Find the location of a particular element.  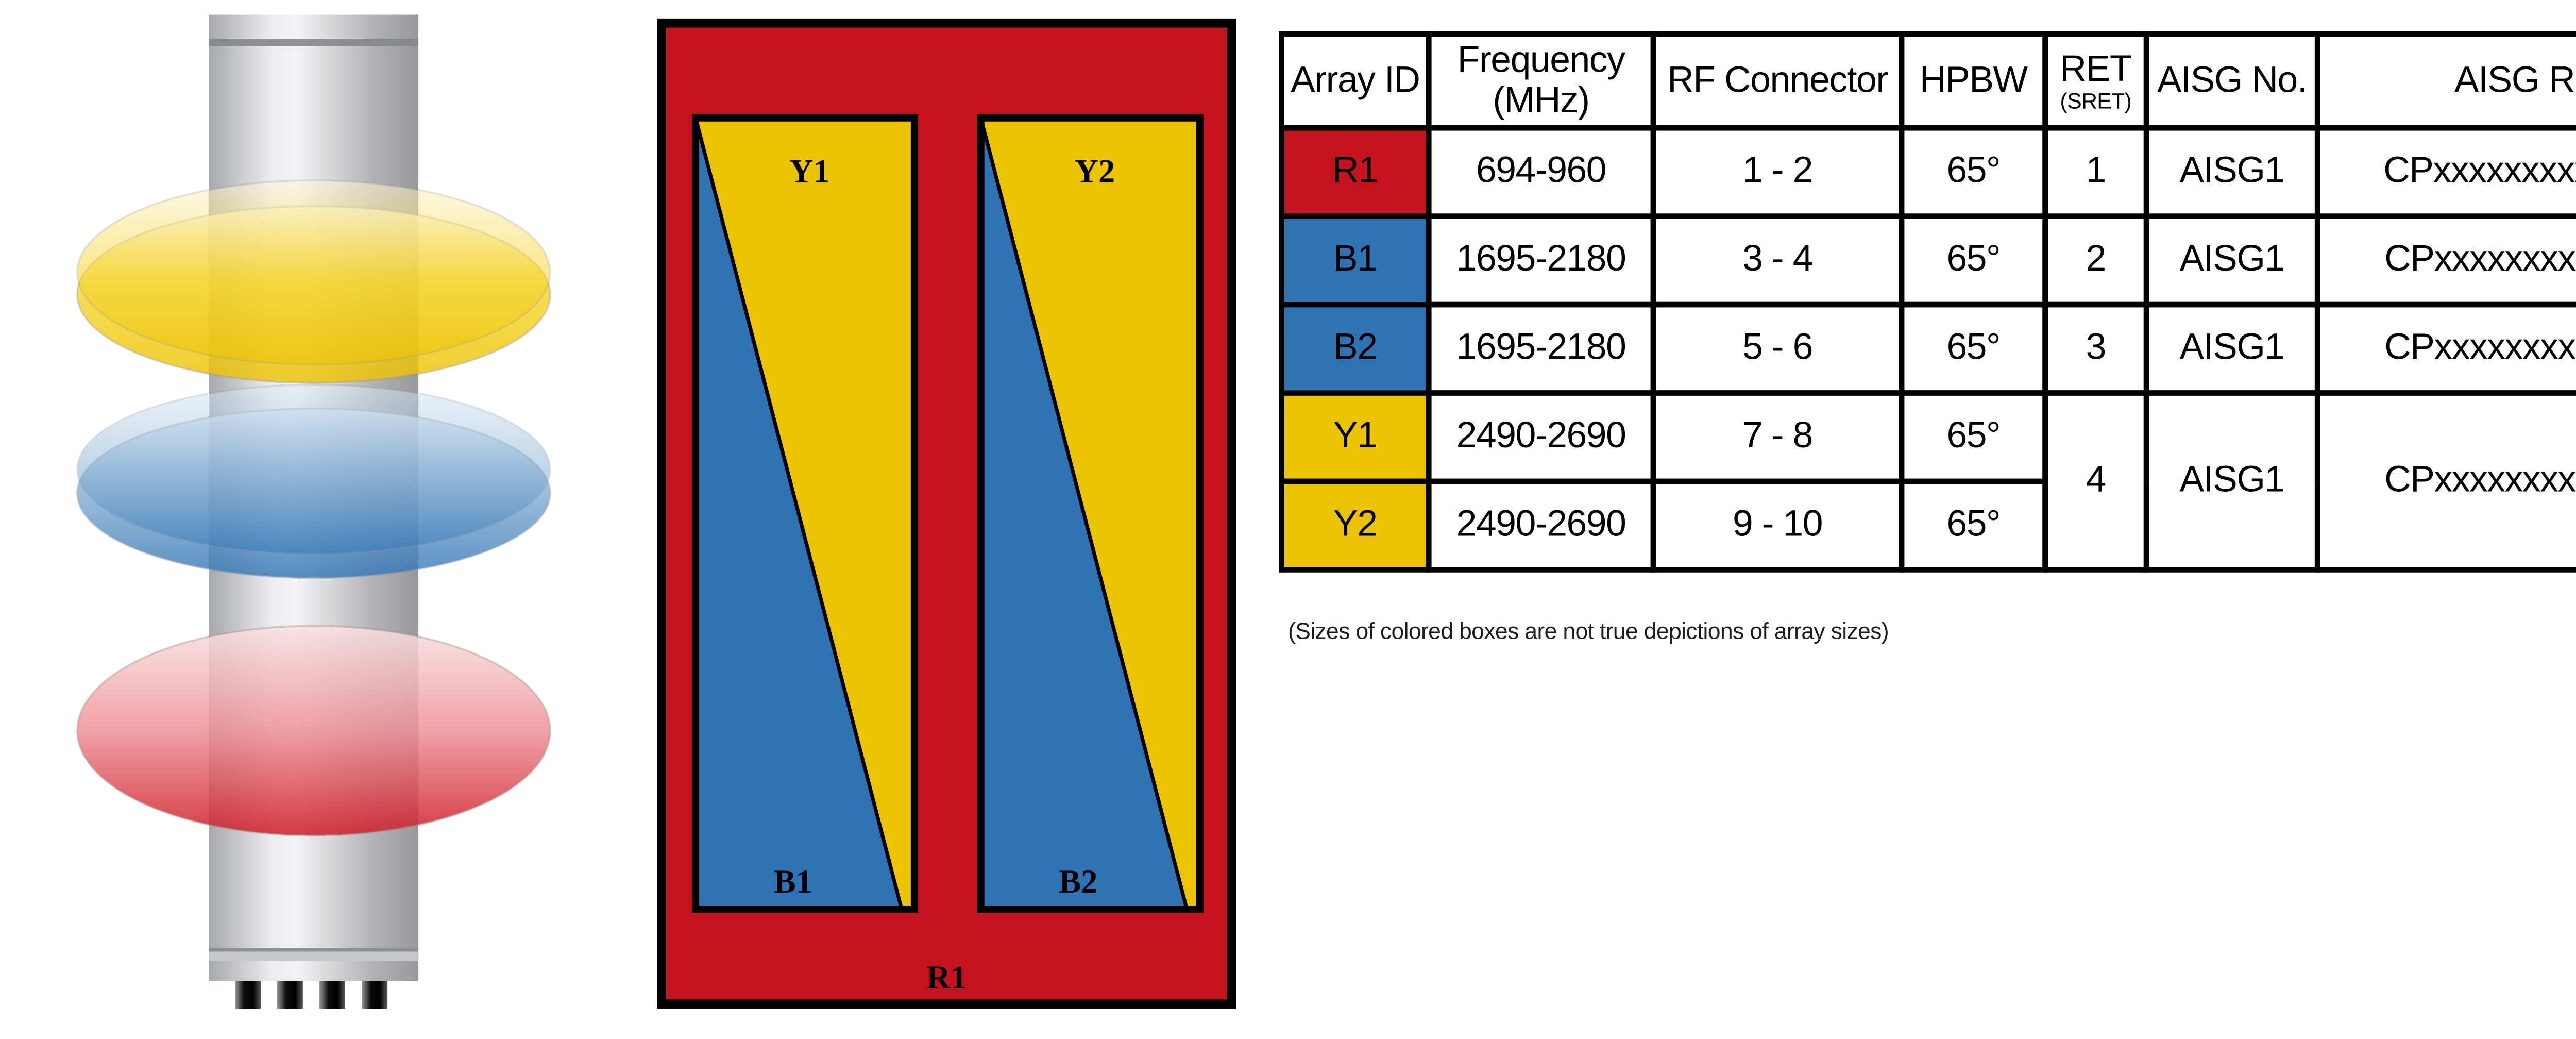

cell-y1-rf-connector: 7 - 8 is located at coordinates (1777, 437).